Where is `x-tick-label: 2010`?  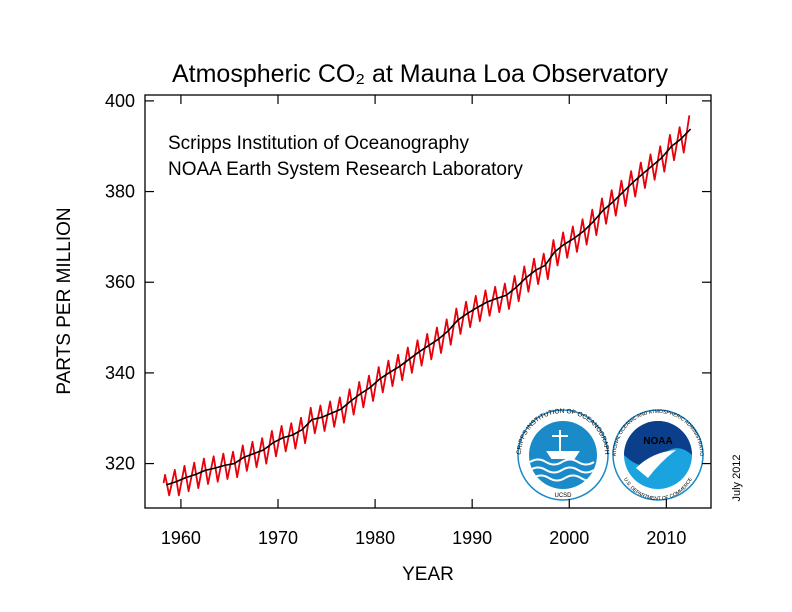
x-tick-label: 2010 is located at coordinates (666, 538).